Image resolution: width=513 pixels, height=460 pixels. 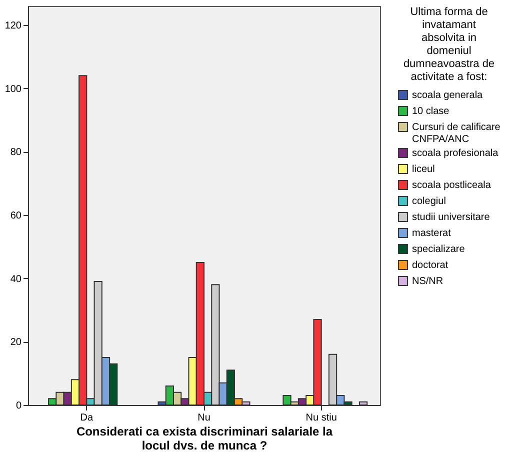 What do you see at coordinates (13, 89) in the screenshot?
I see `y-tick-label: 100` at bounding box center [13, 89].